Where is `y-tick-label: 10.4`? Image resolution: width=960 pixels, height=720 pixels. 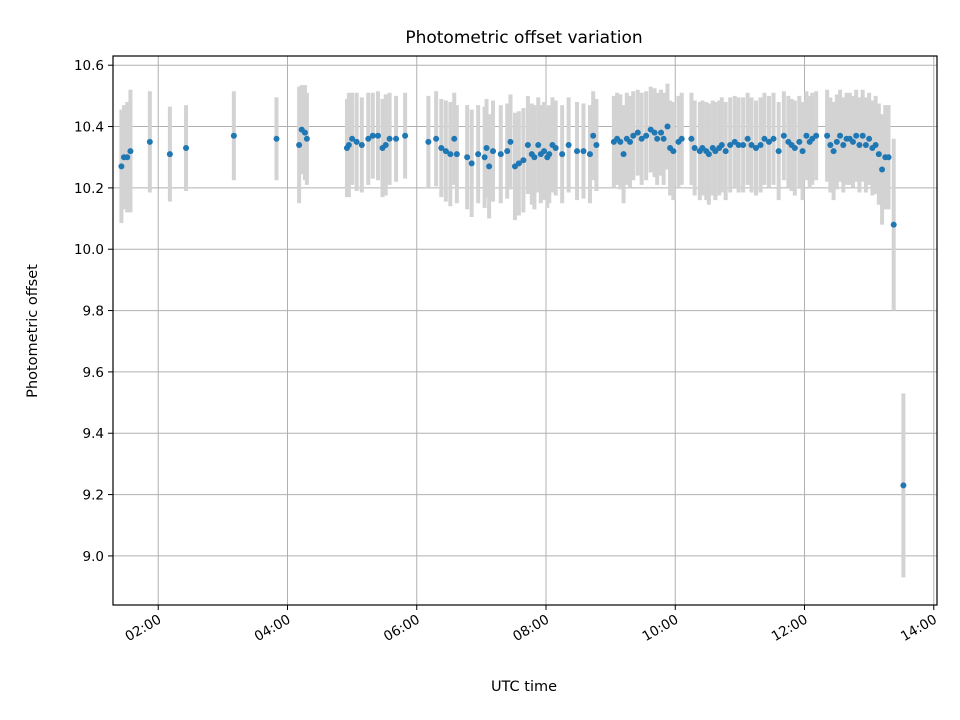
y-tick-label: 10.4 is located at coordinates (89, 128).